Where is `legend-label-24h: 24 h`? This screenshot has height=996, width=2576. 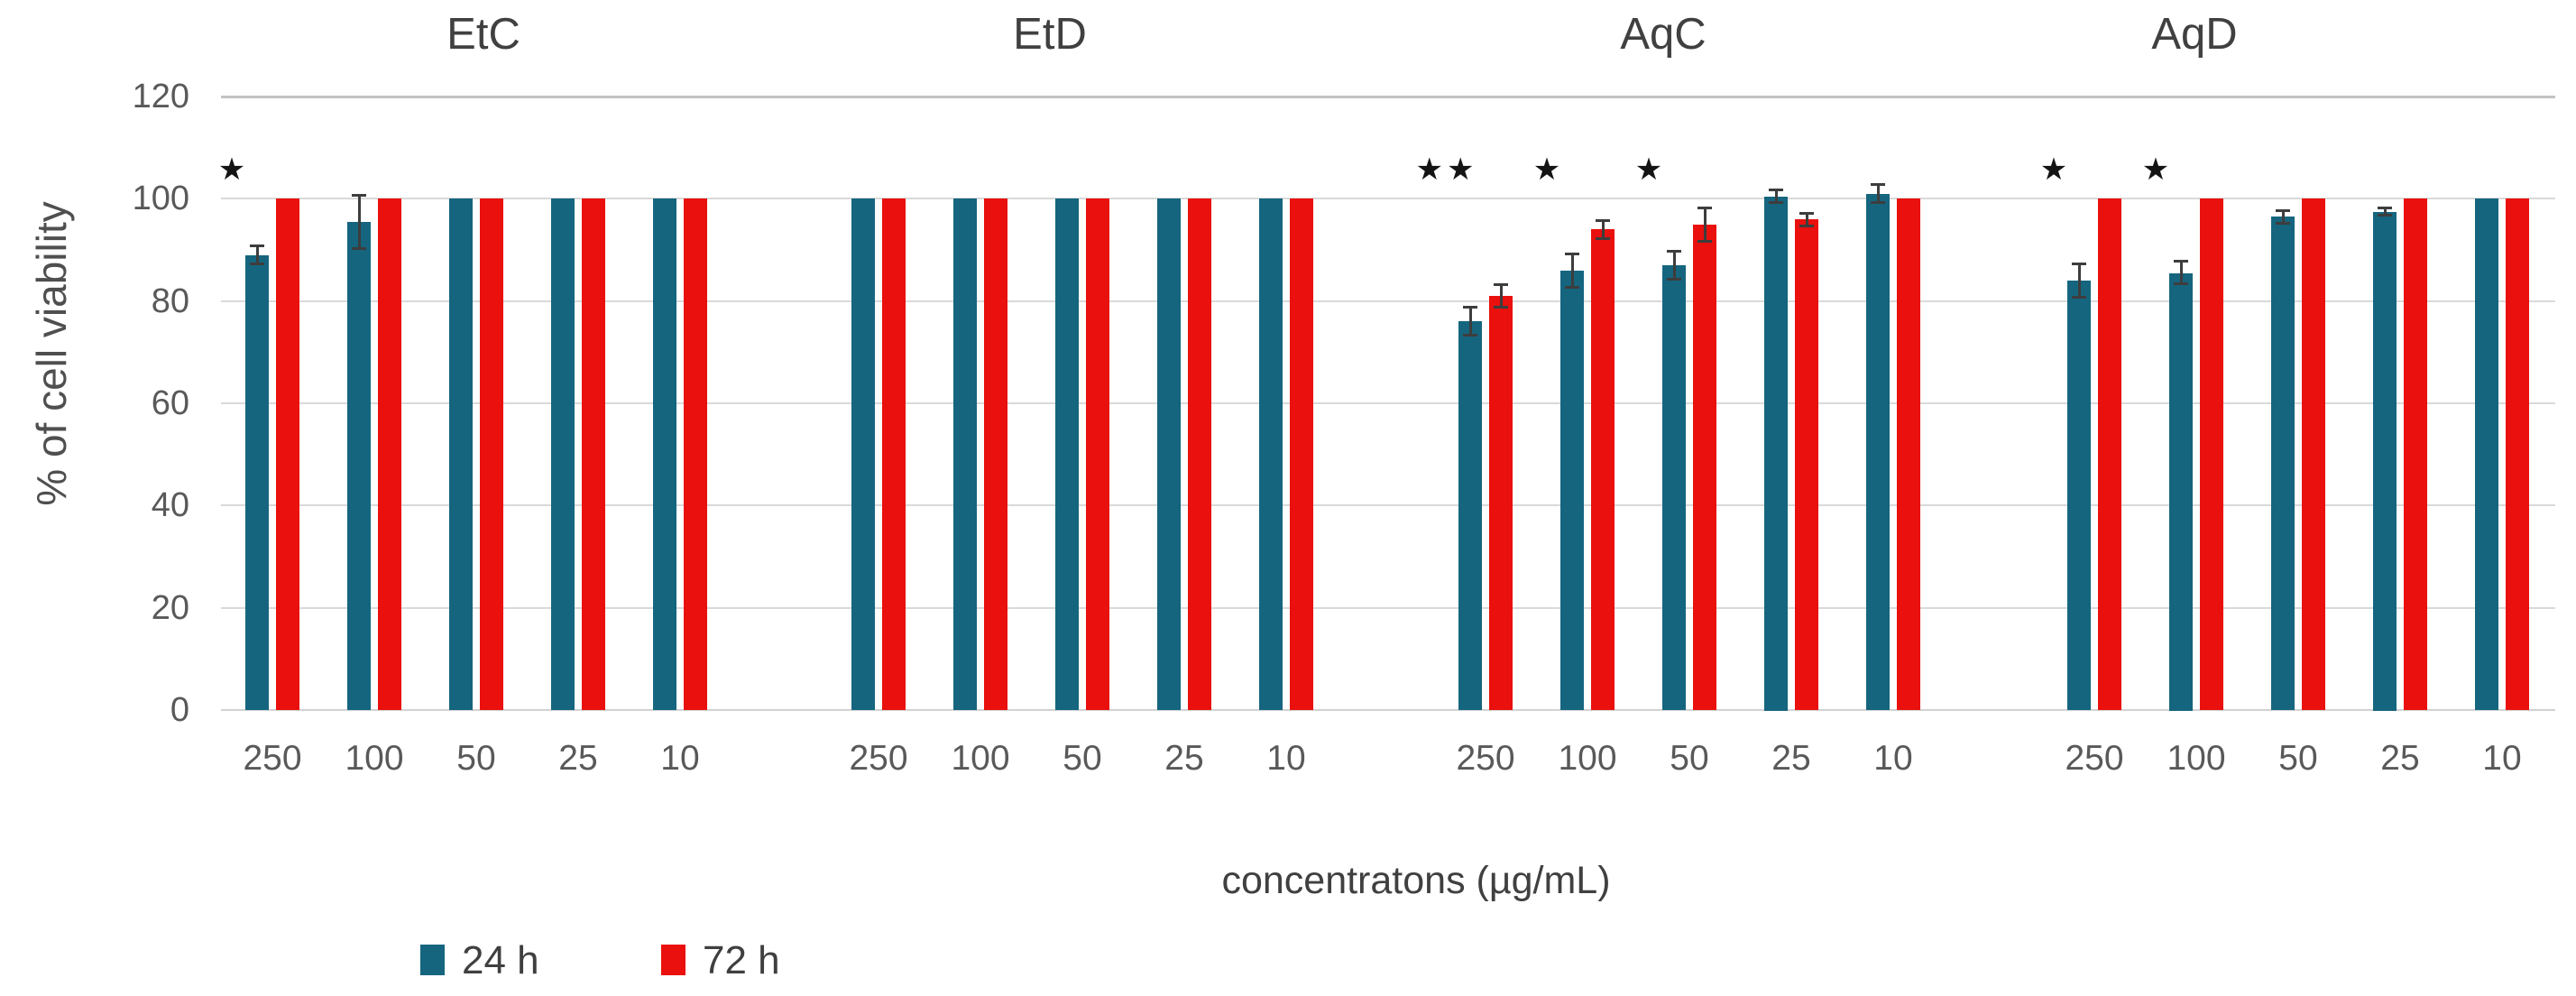
legend-label-24h: 24 h is located at coordinates (500, 960).